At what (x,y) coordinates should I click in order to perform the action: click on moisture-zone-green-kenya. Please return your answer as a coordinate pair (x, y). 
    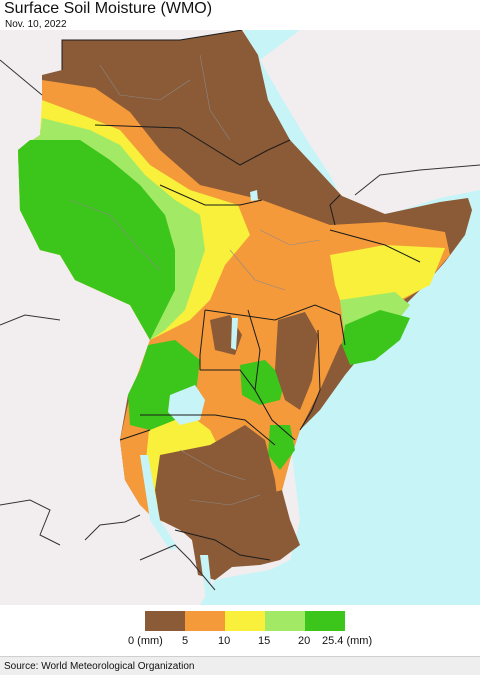
    Looking at the image, I should click on (262, 382).